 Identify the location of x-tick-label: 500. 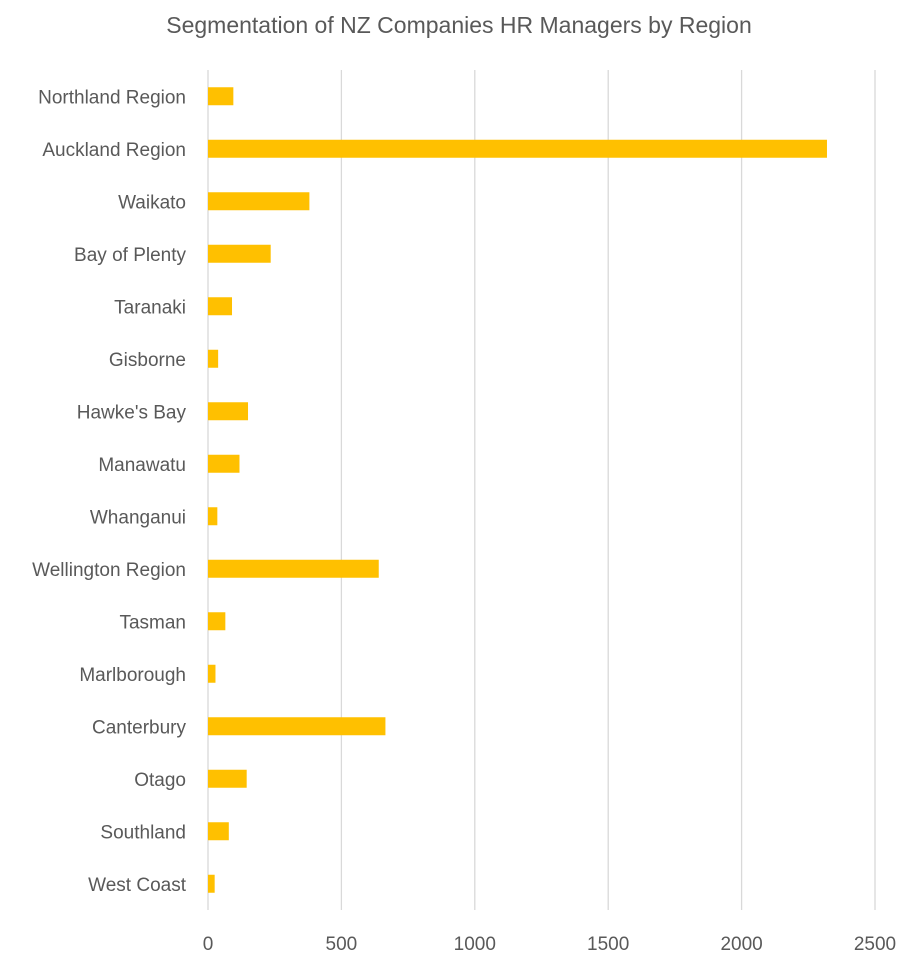
(342, 944).